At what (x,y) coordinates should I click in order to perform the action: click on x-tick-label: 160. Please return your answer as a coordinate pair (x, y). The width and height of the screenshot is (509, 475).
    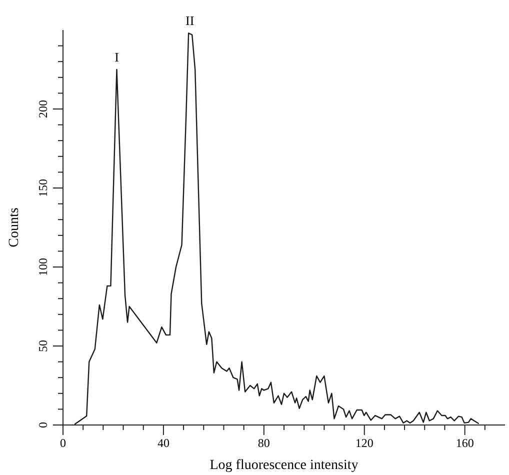
    Looking at the image, I should click on (465, 443).